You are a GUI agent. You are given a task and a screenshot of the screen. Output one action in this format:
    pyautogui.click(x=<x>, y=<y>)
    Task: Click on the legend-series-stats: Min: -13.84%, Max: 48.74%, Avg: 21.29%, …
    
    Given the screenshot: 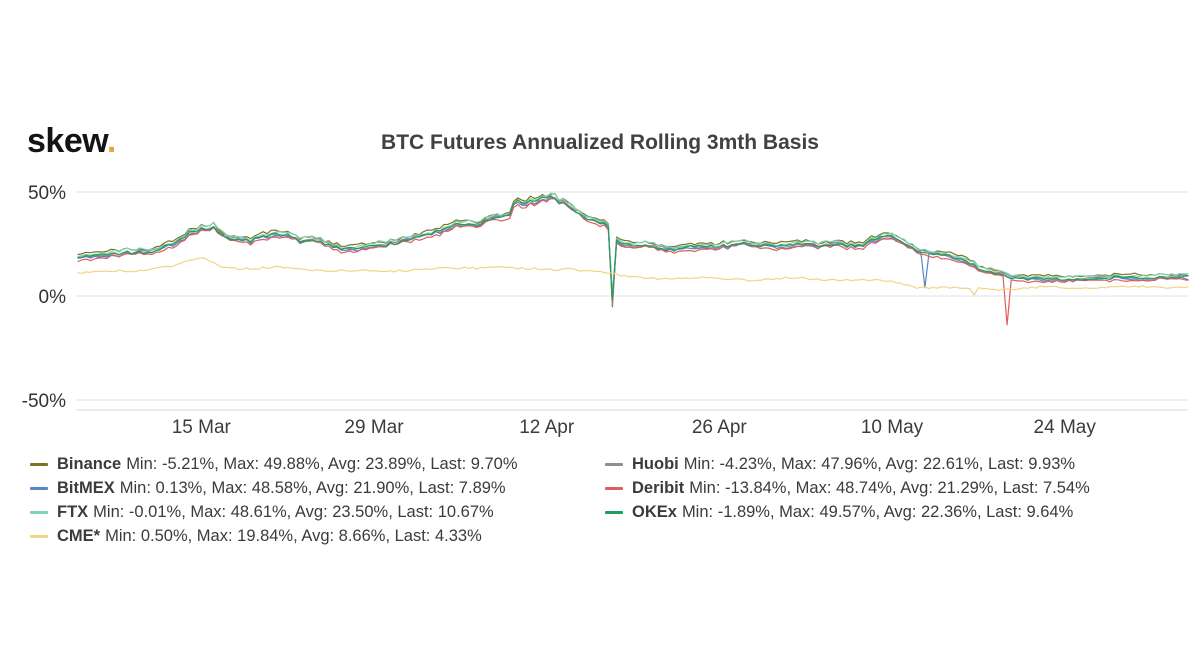 What is the action you would take?
    pyautogui.click(x=889, y=488)
    